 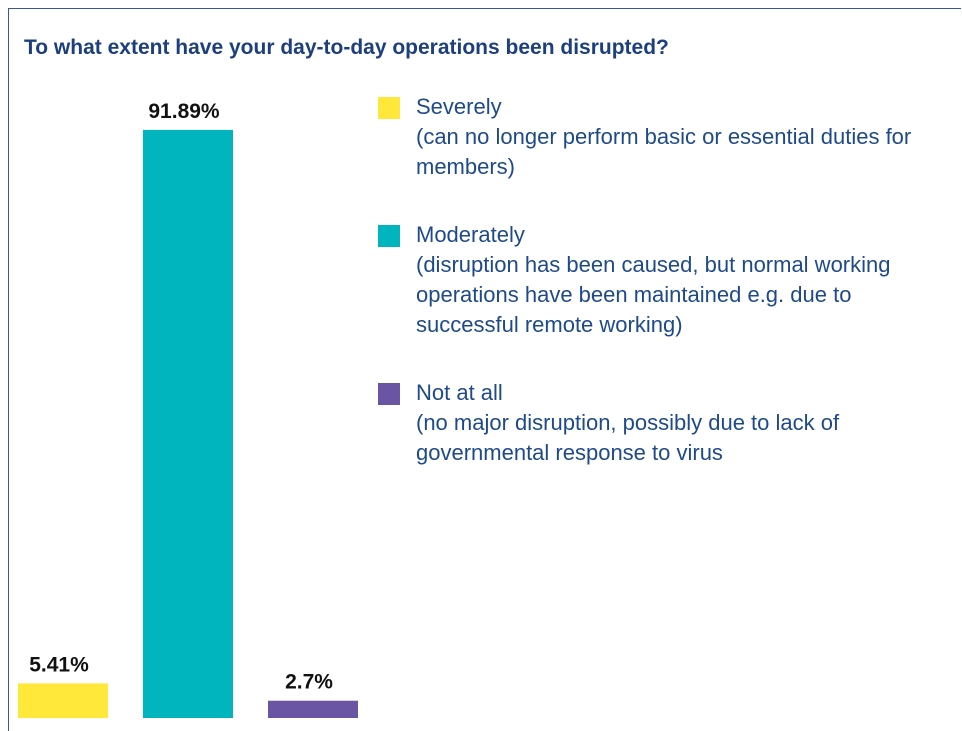 What do you see at coordinates (184, 111) in the screenshot?
I see `value-label: 91.89%` at bounding box center [184, 111].